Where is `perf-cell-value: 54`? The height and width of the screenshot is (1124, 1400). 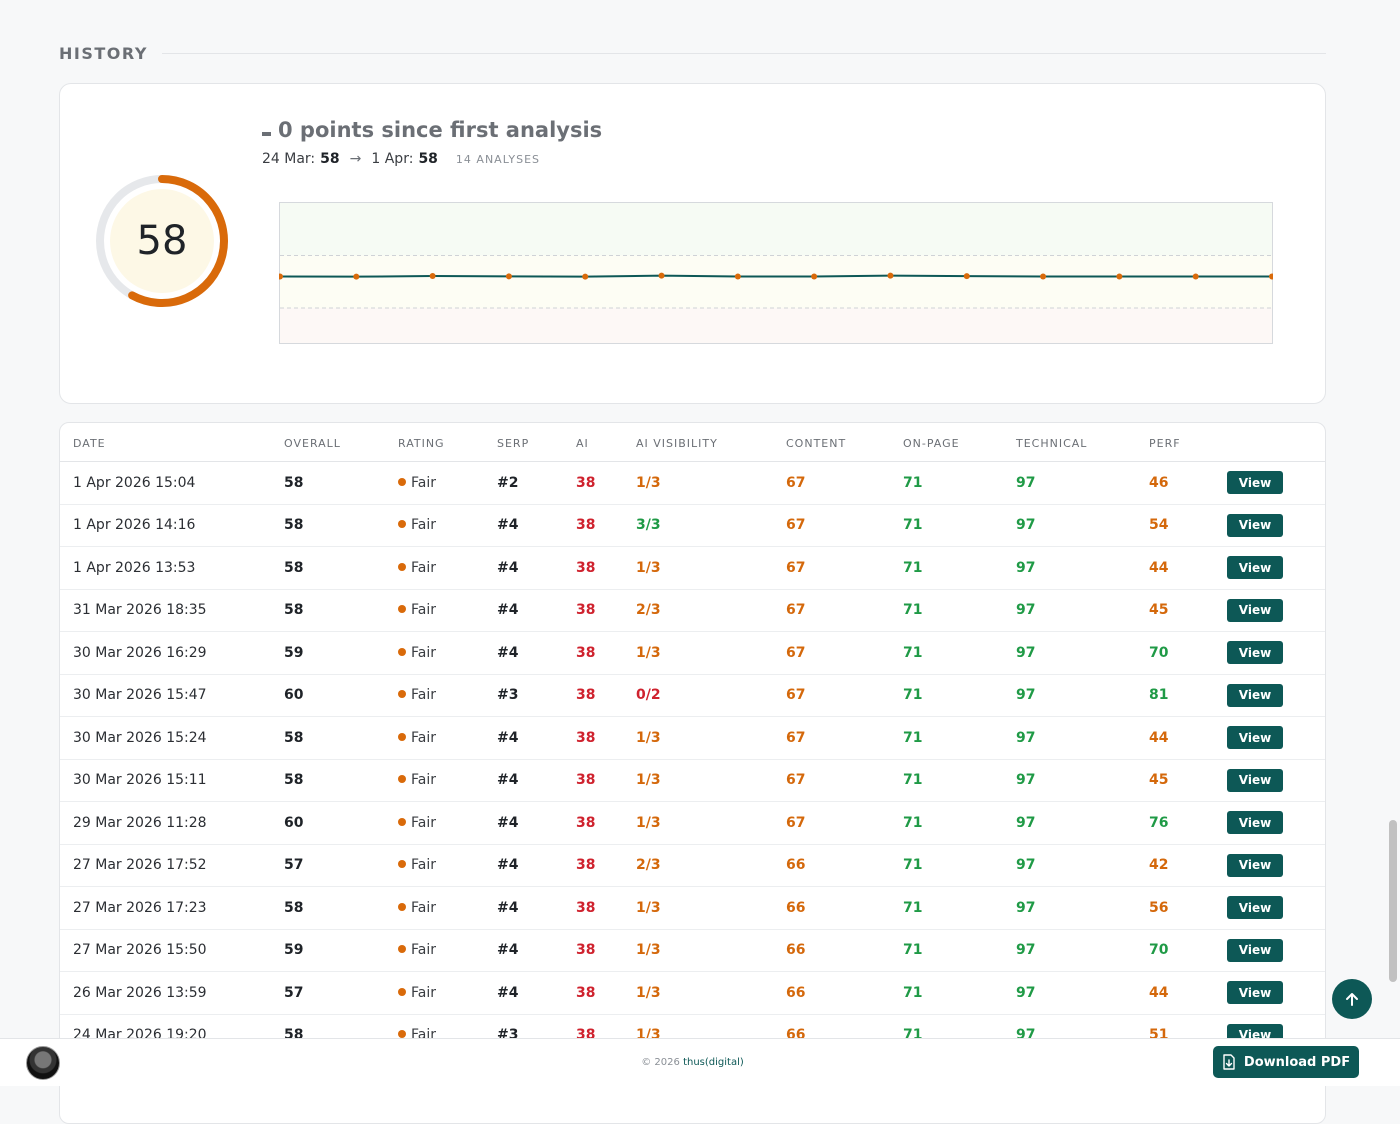 perf-cell-value: 54 is located at coordinates (1159, 525).